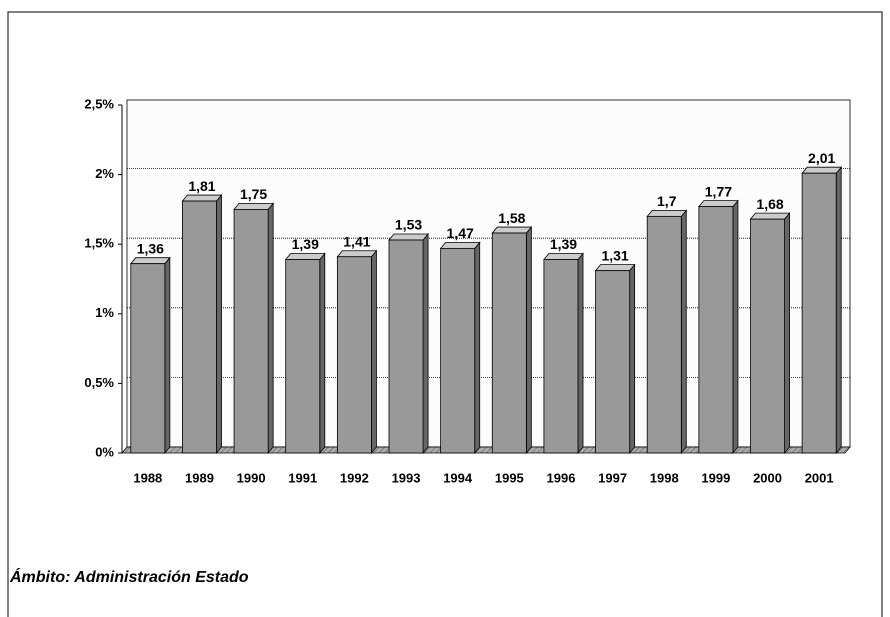  Describe the element at coordinates (99, 243) in the screenshot. I see `y-tick-label: 1,5%` at that location.